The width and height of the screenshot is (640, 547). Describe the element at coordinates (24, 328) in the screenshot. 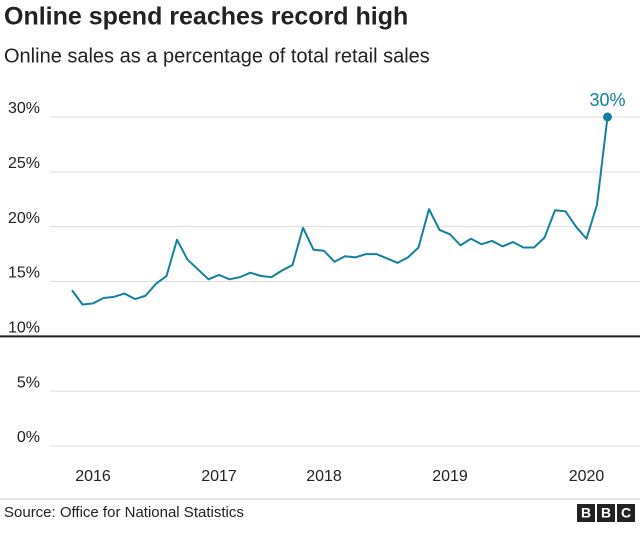

I see `y-tick-label: 10%` at that location.